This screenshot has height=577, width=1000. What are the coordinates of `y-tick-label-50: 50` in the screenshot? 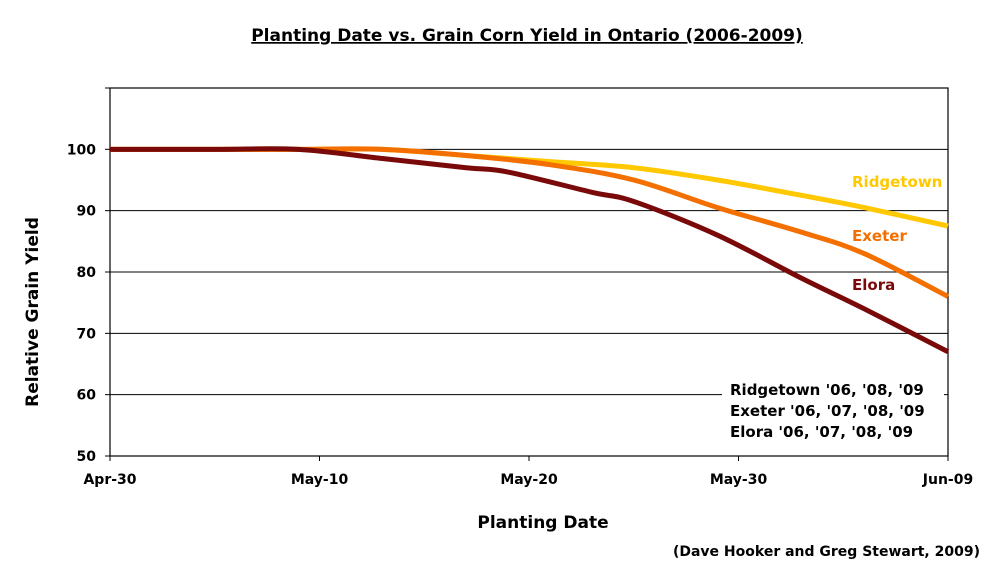 It's located at (87, 457).